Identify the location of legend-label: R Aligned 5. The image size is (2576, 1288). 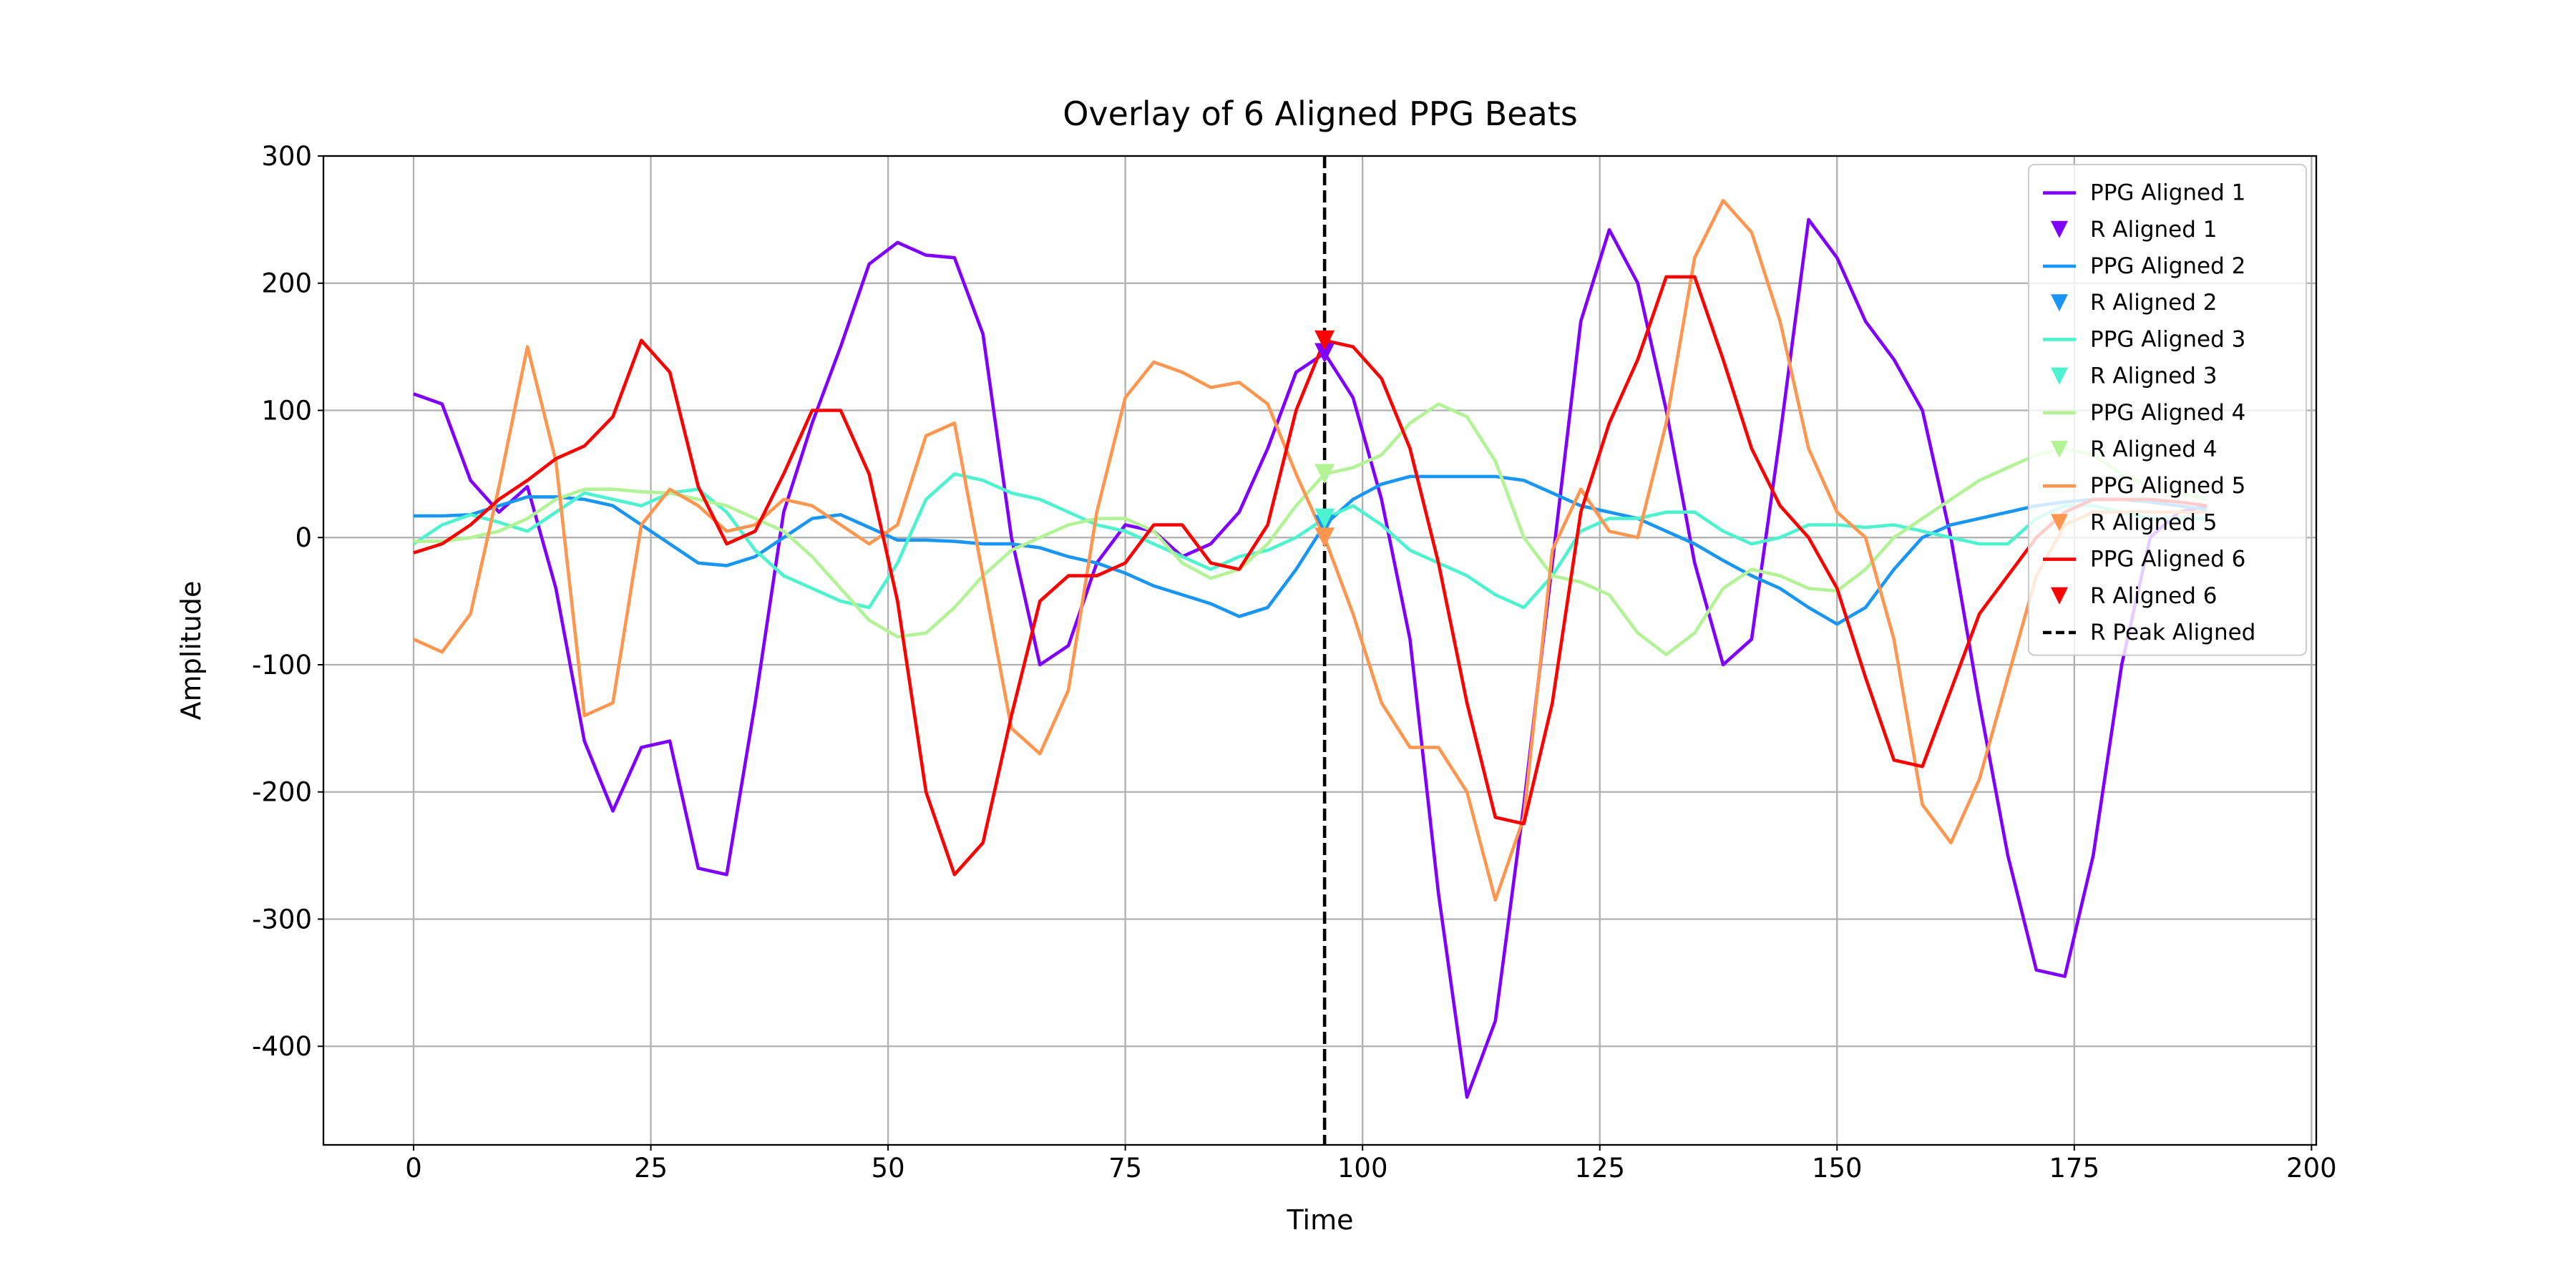
(2153, 522).